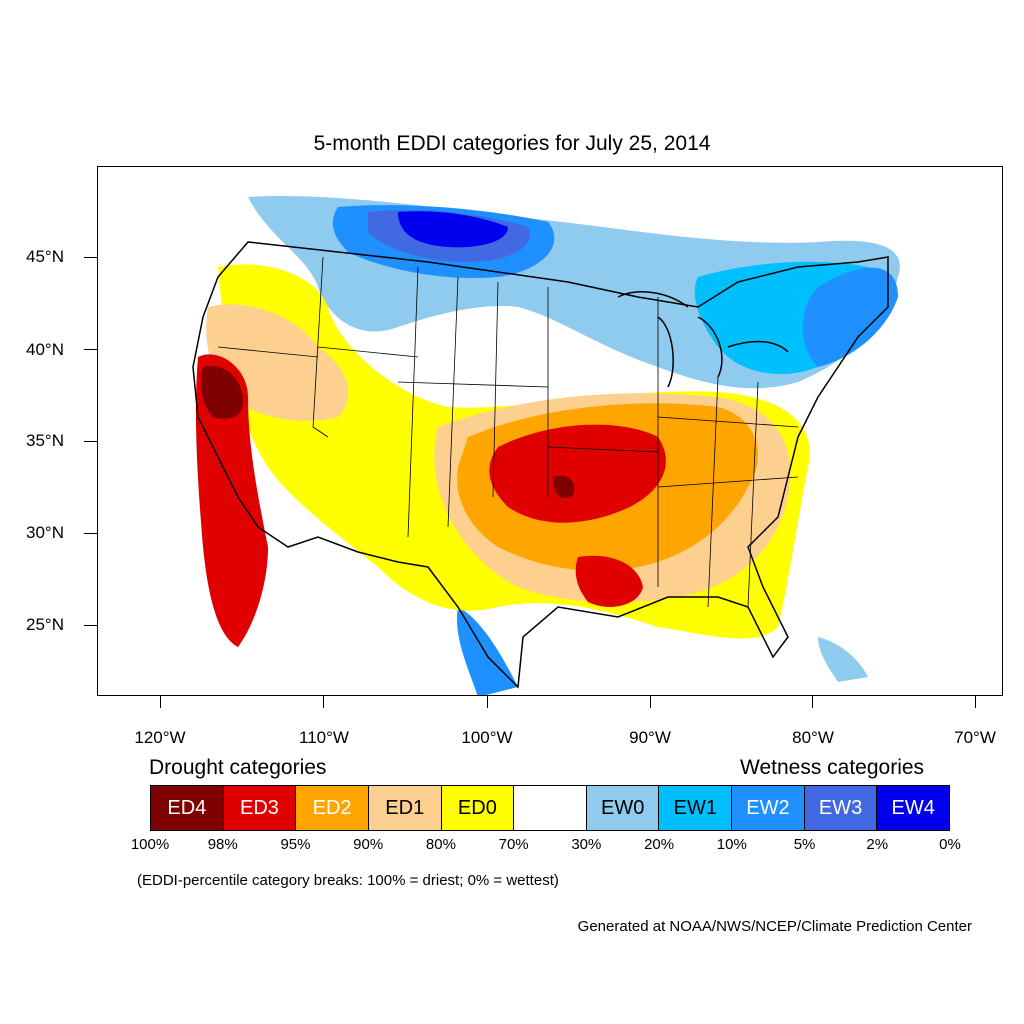  Describe the element at coordinates (453, 229) in the screenshot. I see `wet-region-ew4` at that location.